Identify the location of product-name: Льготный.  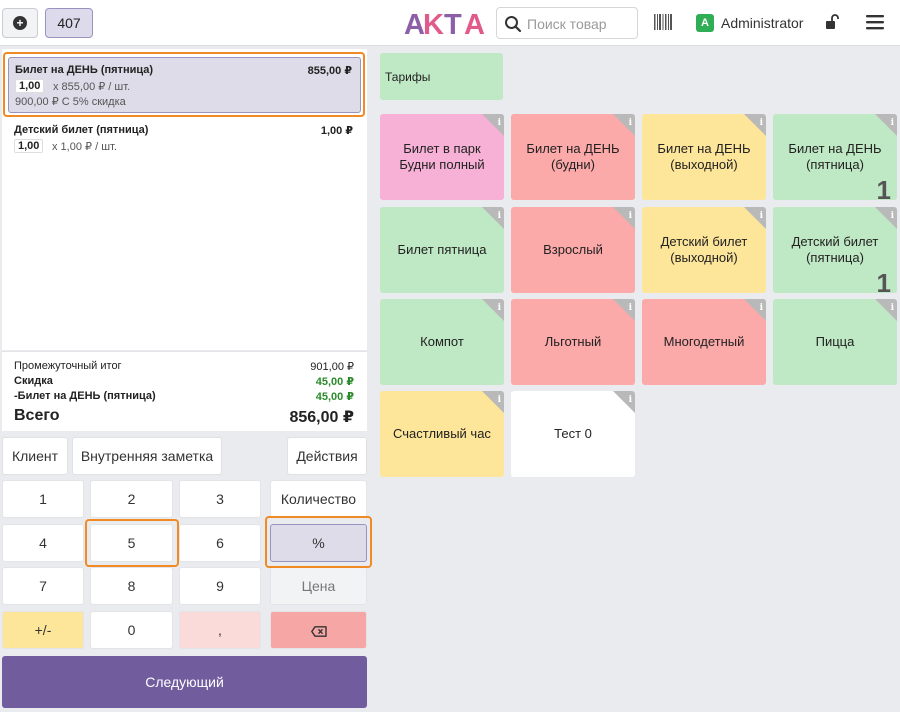
(573, 341).